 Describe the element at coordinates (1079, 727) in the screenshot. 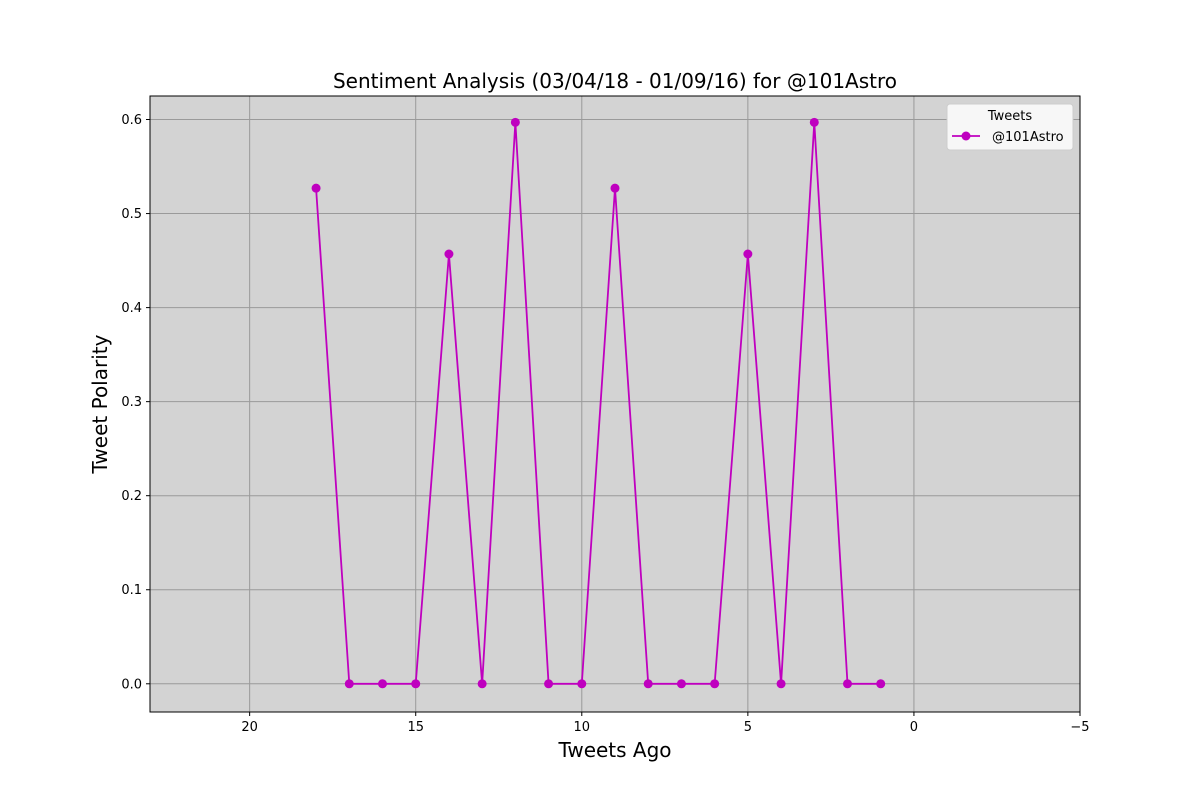

I see `x-tick-label: −5` at that location.